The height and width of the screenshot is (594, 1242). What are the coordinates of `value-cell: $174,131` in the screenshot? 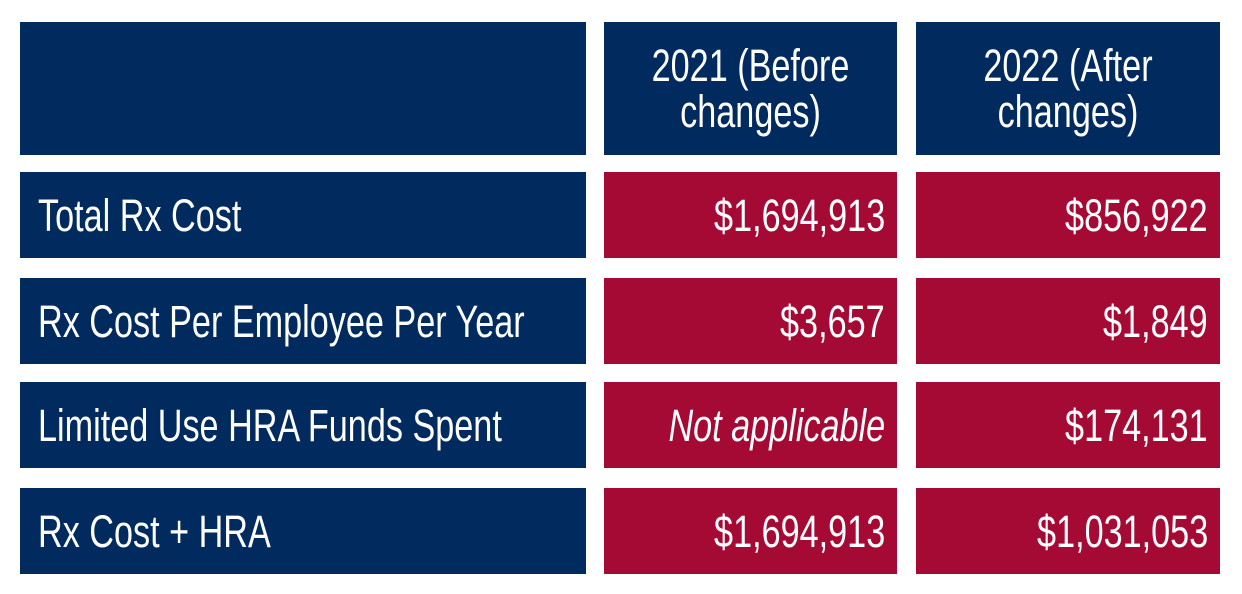 It's located at (1068, 425).